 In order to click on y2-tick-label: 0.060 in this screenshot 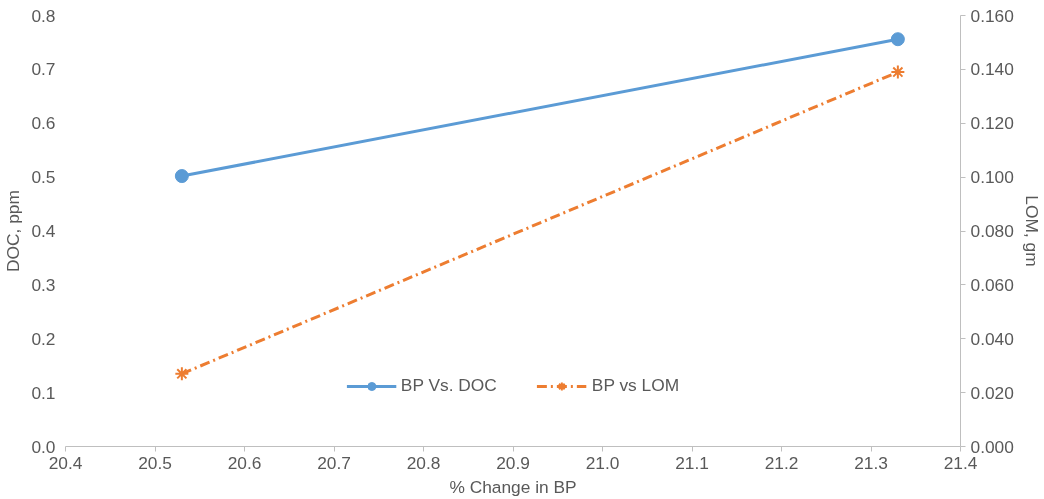, I will do `click(992, 284)`.